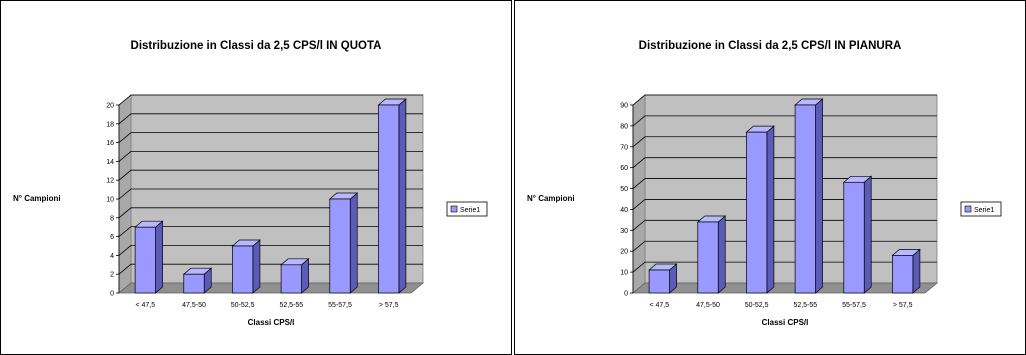  Describe the element at coordinates (624, 189) in the screenshot. I see `y-tick-label: 50` at that location.